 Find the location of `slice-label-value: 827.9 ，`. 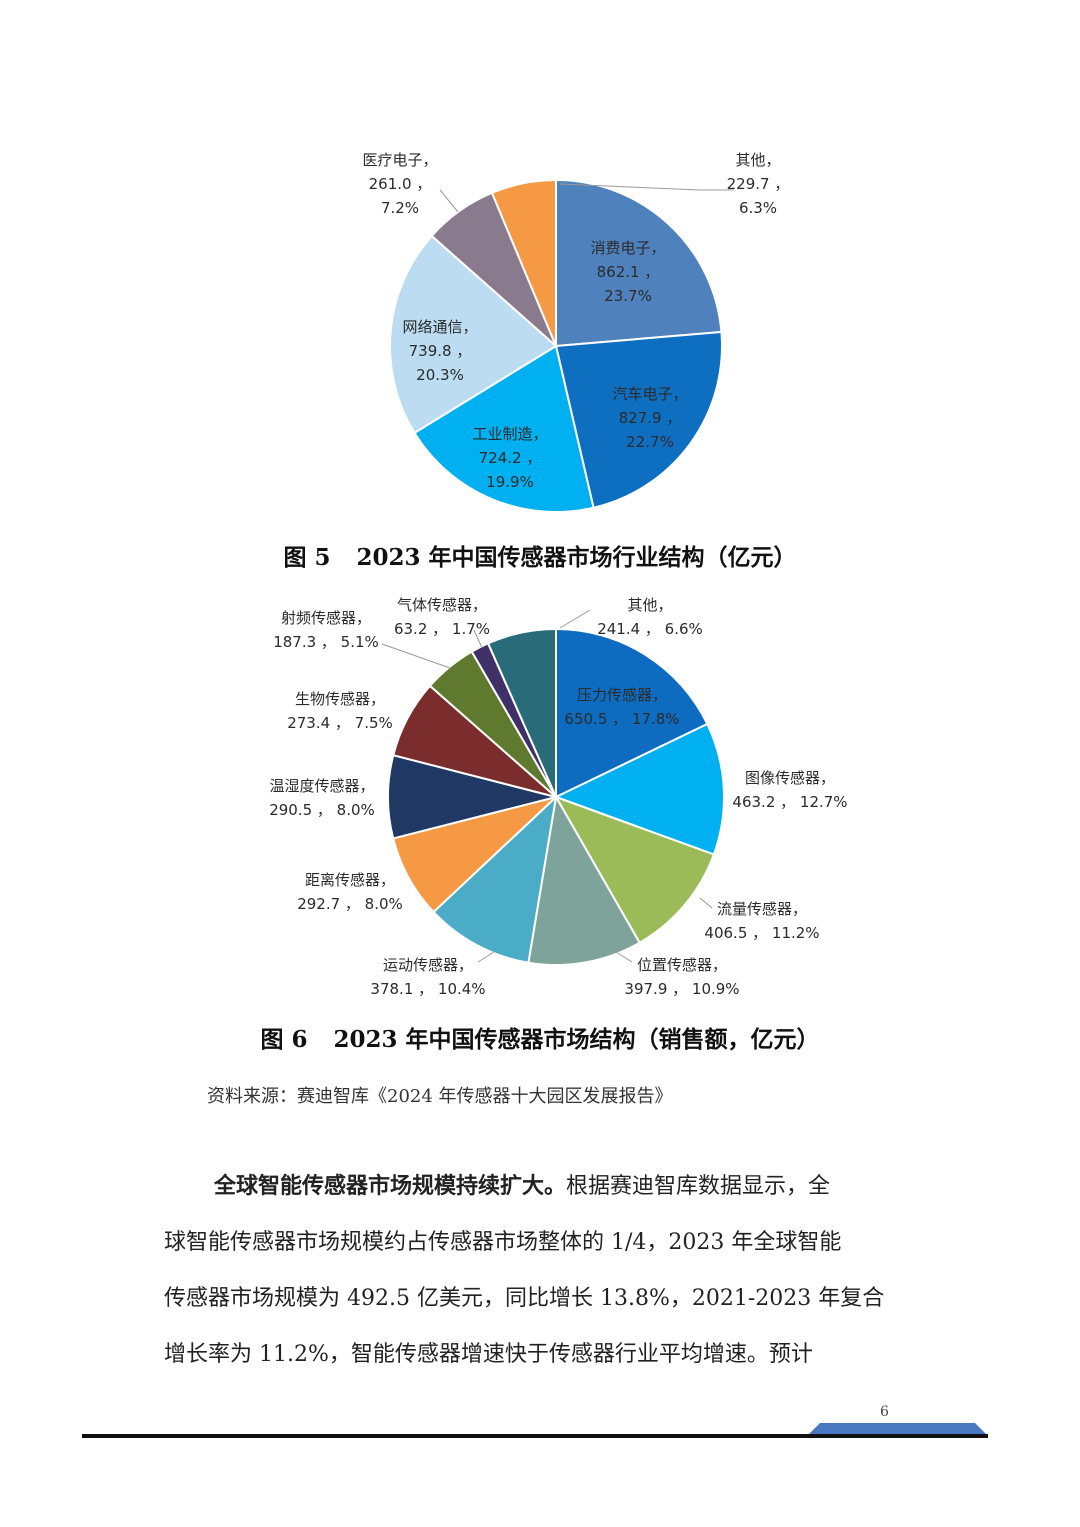

slice-label-value: 827.9 ， is located at coordinates (650, 418).